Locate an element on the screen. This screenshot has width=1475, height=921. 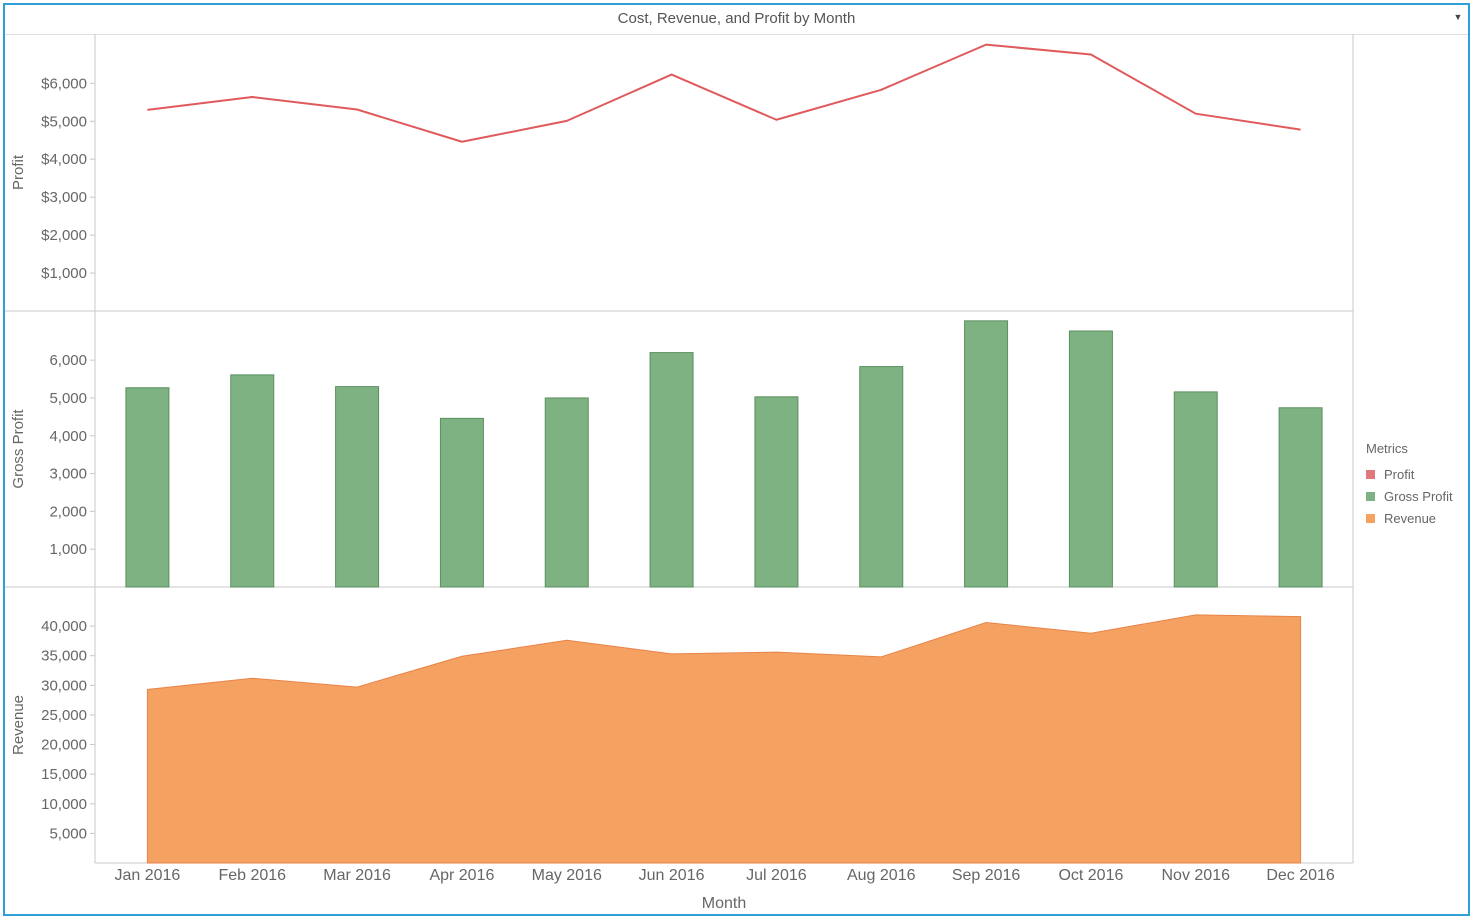
y-tick-label: $4,000 is located at coordinates (64, 159).